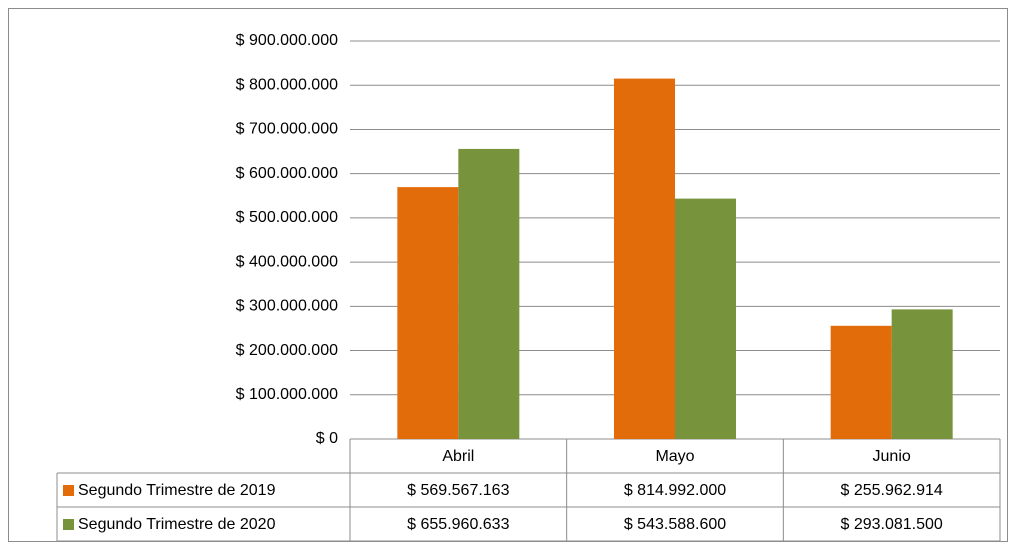 The image size is (1016, 543). What do you see at coordinates (458, 456) in the screenshot?
I see `x-tick-label: Abril` at bounding box center [458, 456].